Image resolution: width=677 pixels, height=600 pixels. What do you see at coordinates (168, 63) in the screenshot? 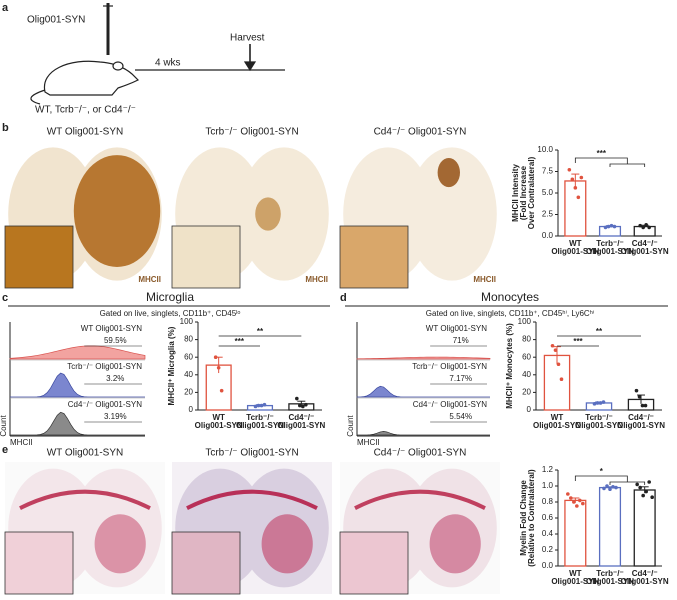
I see `duration-label: 4 wks` at bounding box center [168, 63].